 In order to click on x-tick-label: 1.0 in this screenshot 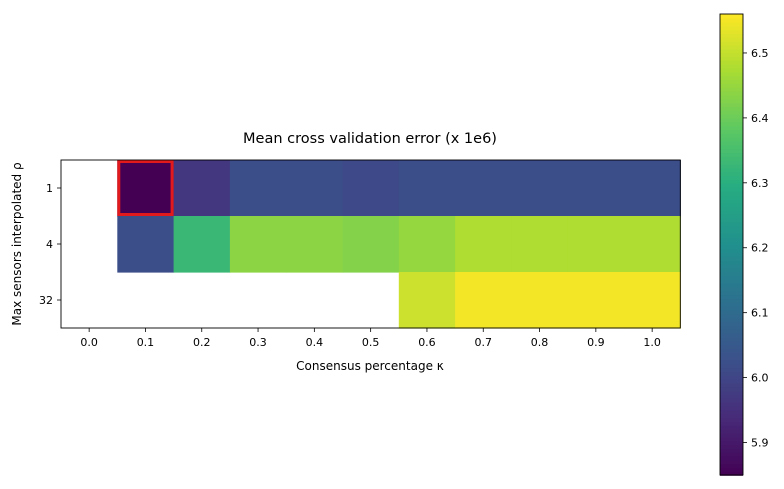, I will do `click(652, 342)`.